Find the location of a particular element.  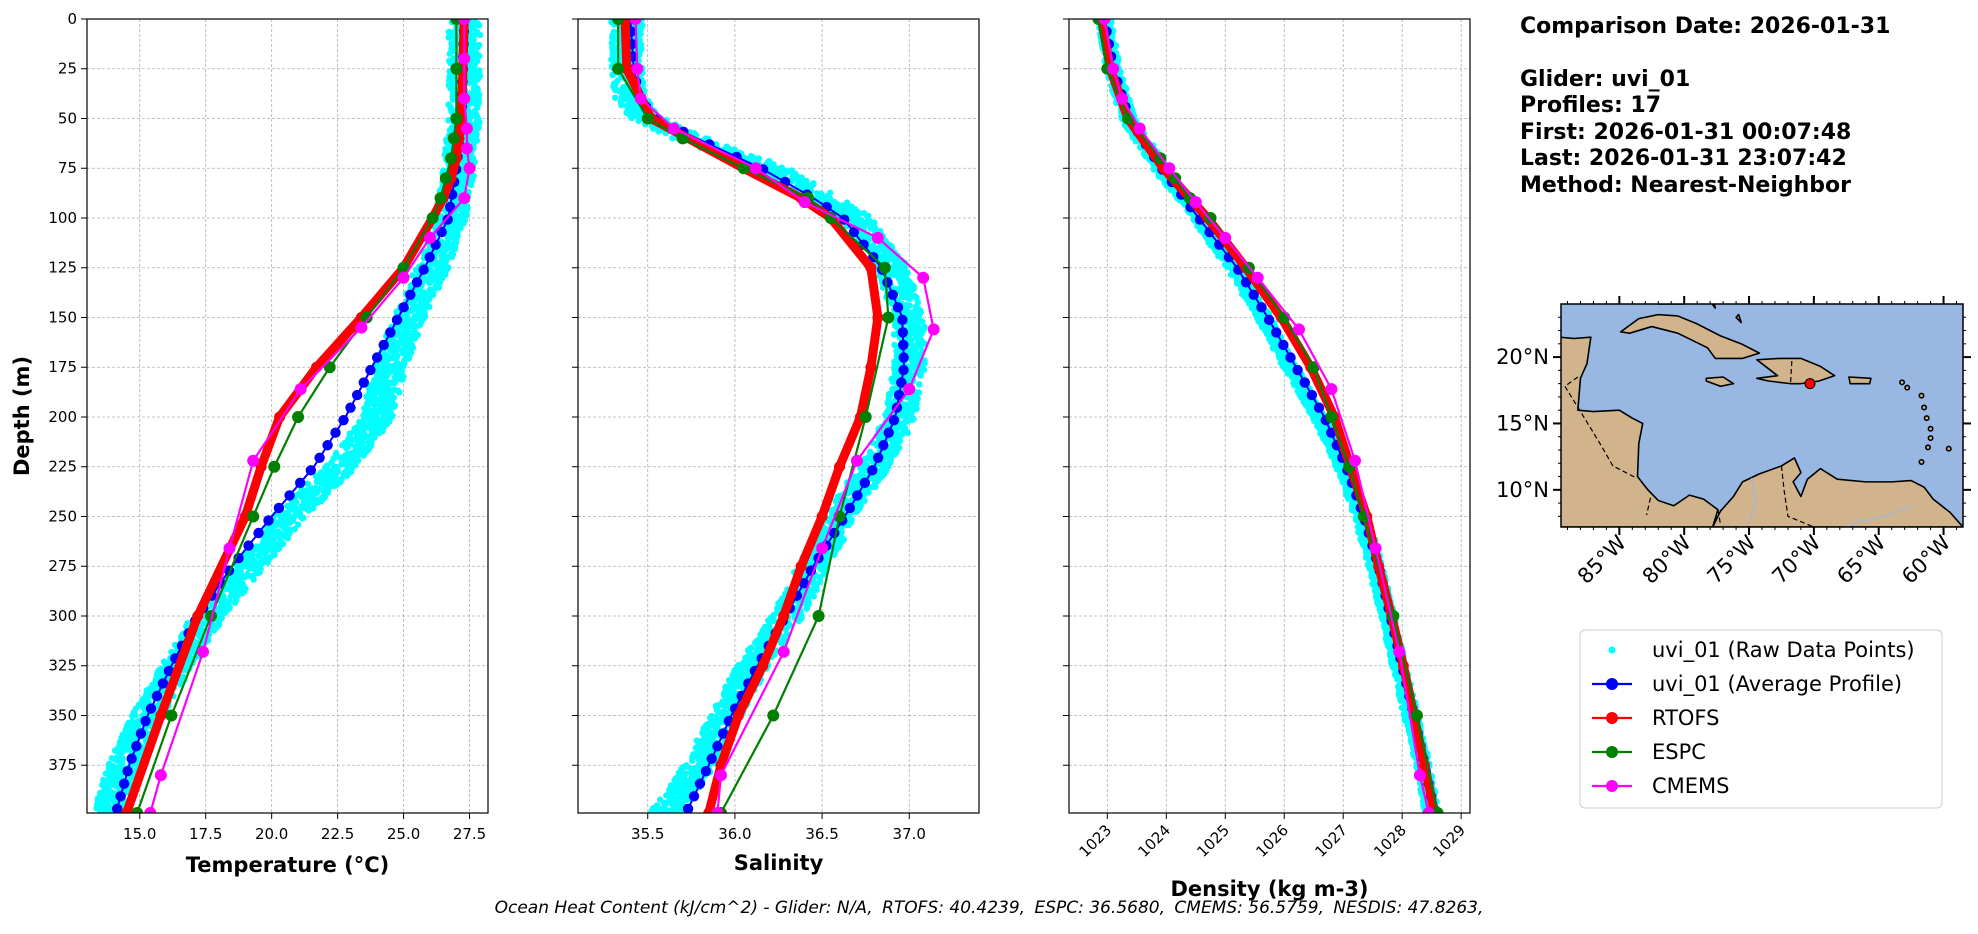

espc-series is located at coordinates (297, 416).